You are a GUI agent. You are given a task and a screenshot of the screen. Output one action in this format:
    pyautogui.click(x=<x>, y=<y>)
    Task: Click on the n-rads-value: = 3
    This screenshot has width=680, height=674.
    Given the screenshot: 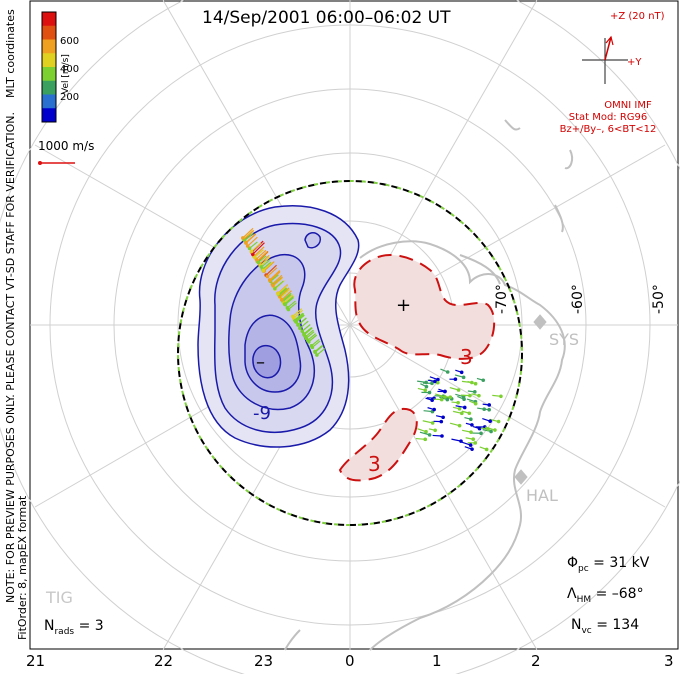 What is the action you would take?
    pyautogui.click(x=91, y=626)
    